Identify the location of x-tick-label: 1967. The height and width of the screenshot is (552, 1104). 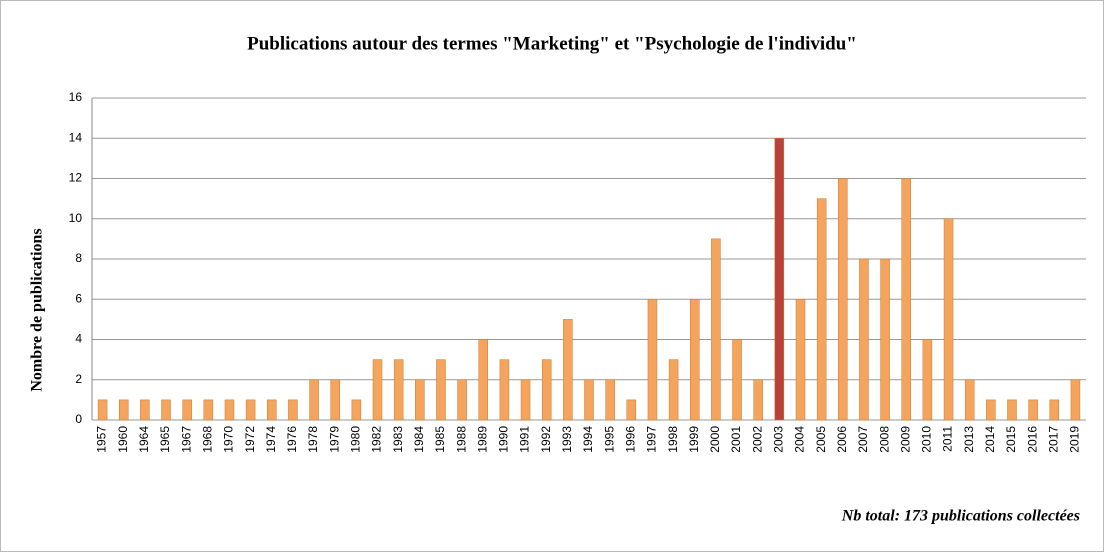
(186, 439).